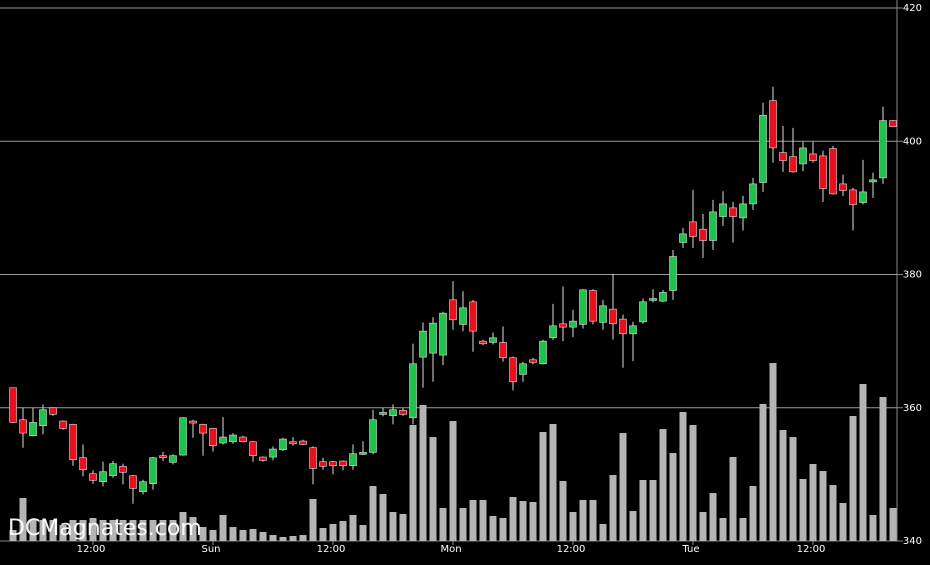  What do you see at coordinates (912, 141) in the screenshot?
I see `y-tick-label: 400` at bounding box center [912, 141].